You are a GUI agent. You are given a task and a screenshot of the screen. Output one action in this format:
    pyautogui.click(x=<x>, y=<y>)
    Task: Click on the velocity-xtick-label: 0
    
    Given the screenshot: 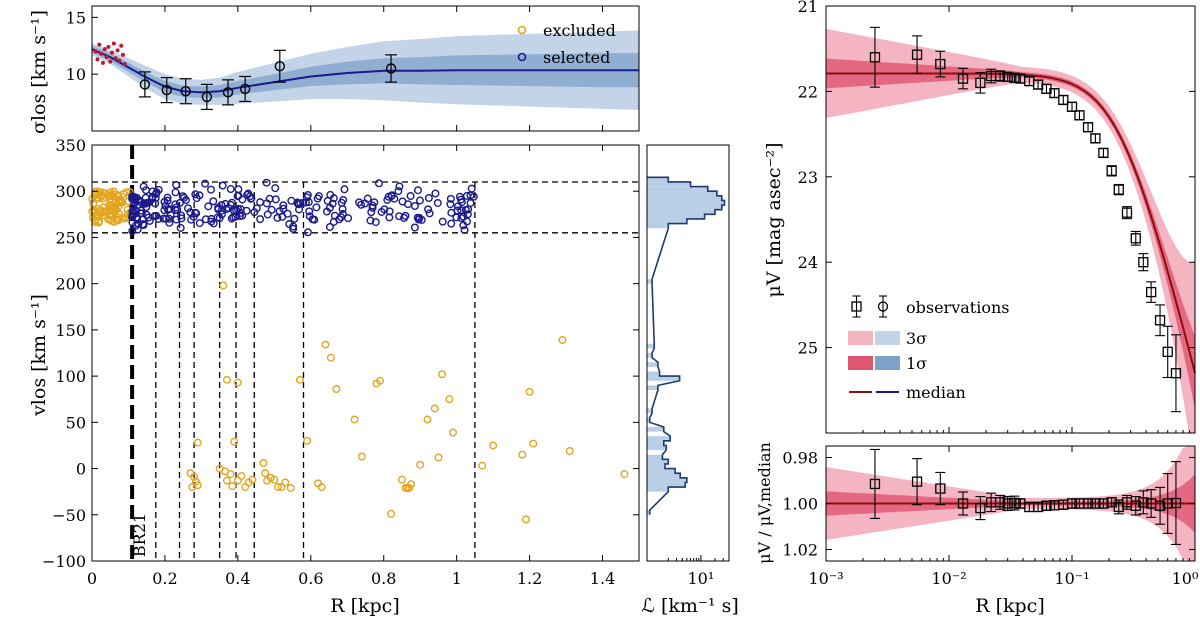 What is the action you would take?
    pyautogui.click(x=92, y=578)
    